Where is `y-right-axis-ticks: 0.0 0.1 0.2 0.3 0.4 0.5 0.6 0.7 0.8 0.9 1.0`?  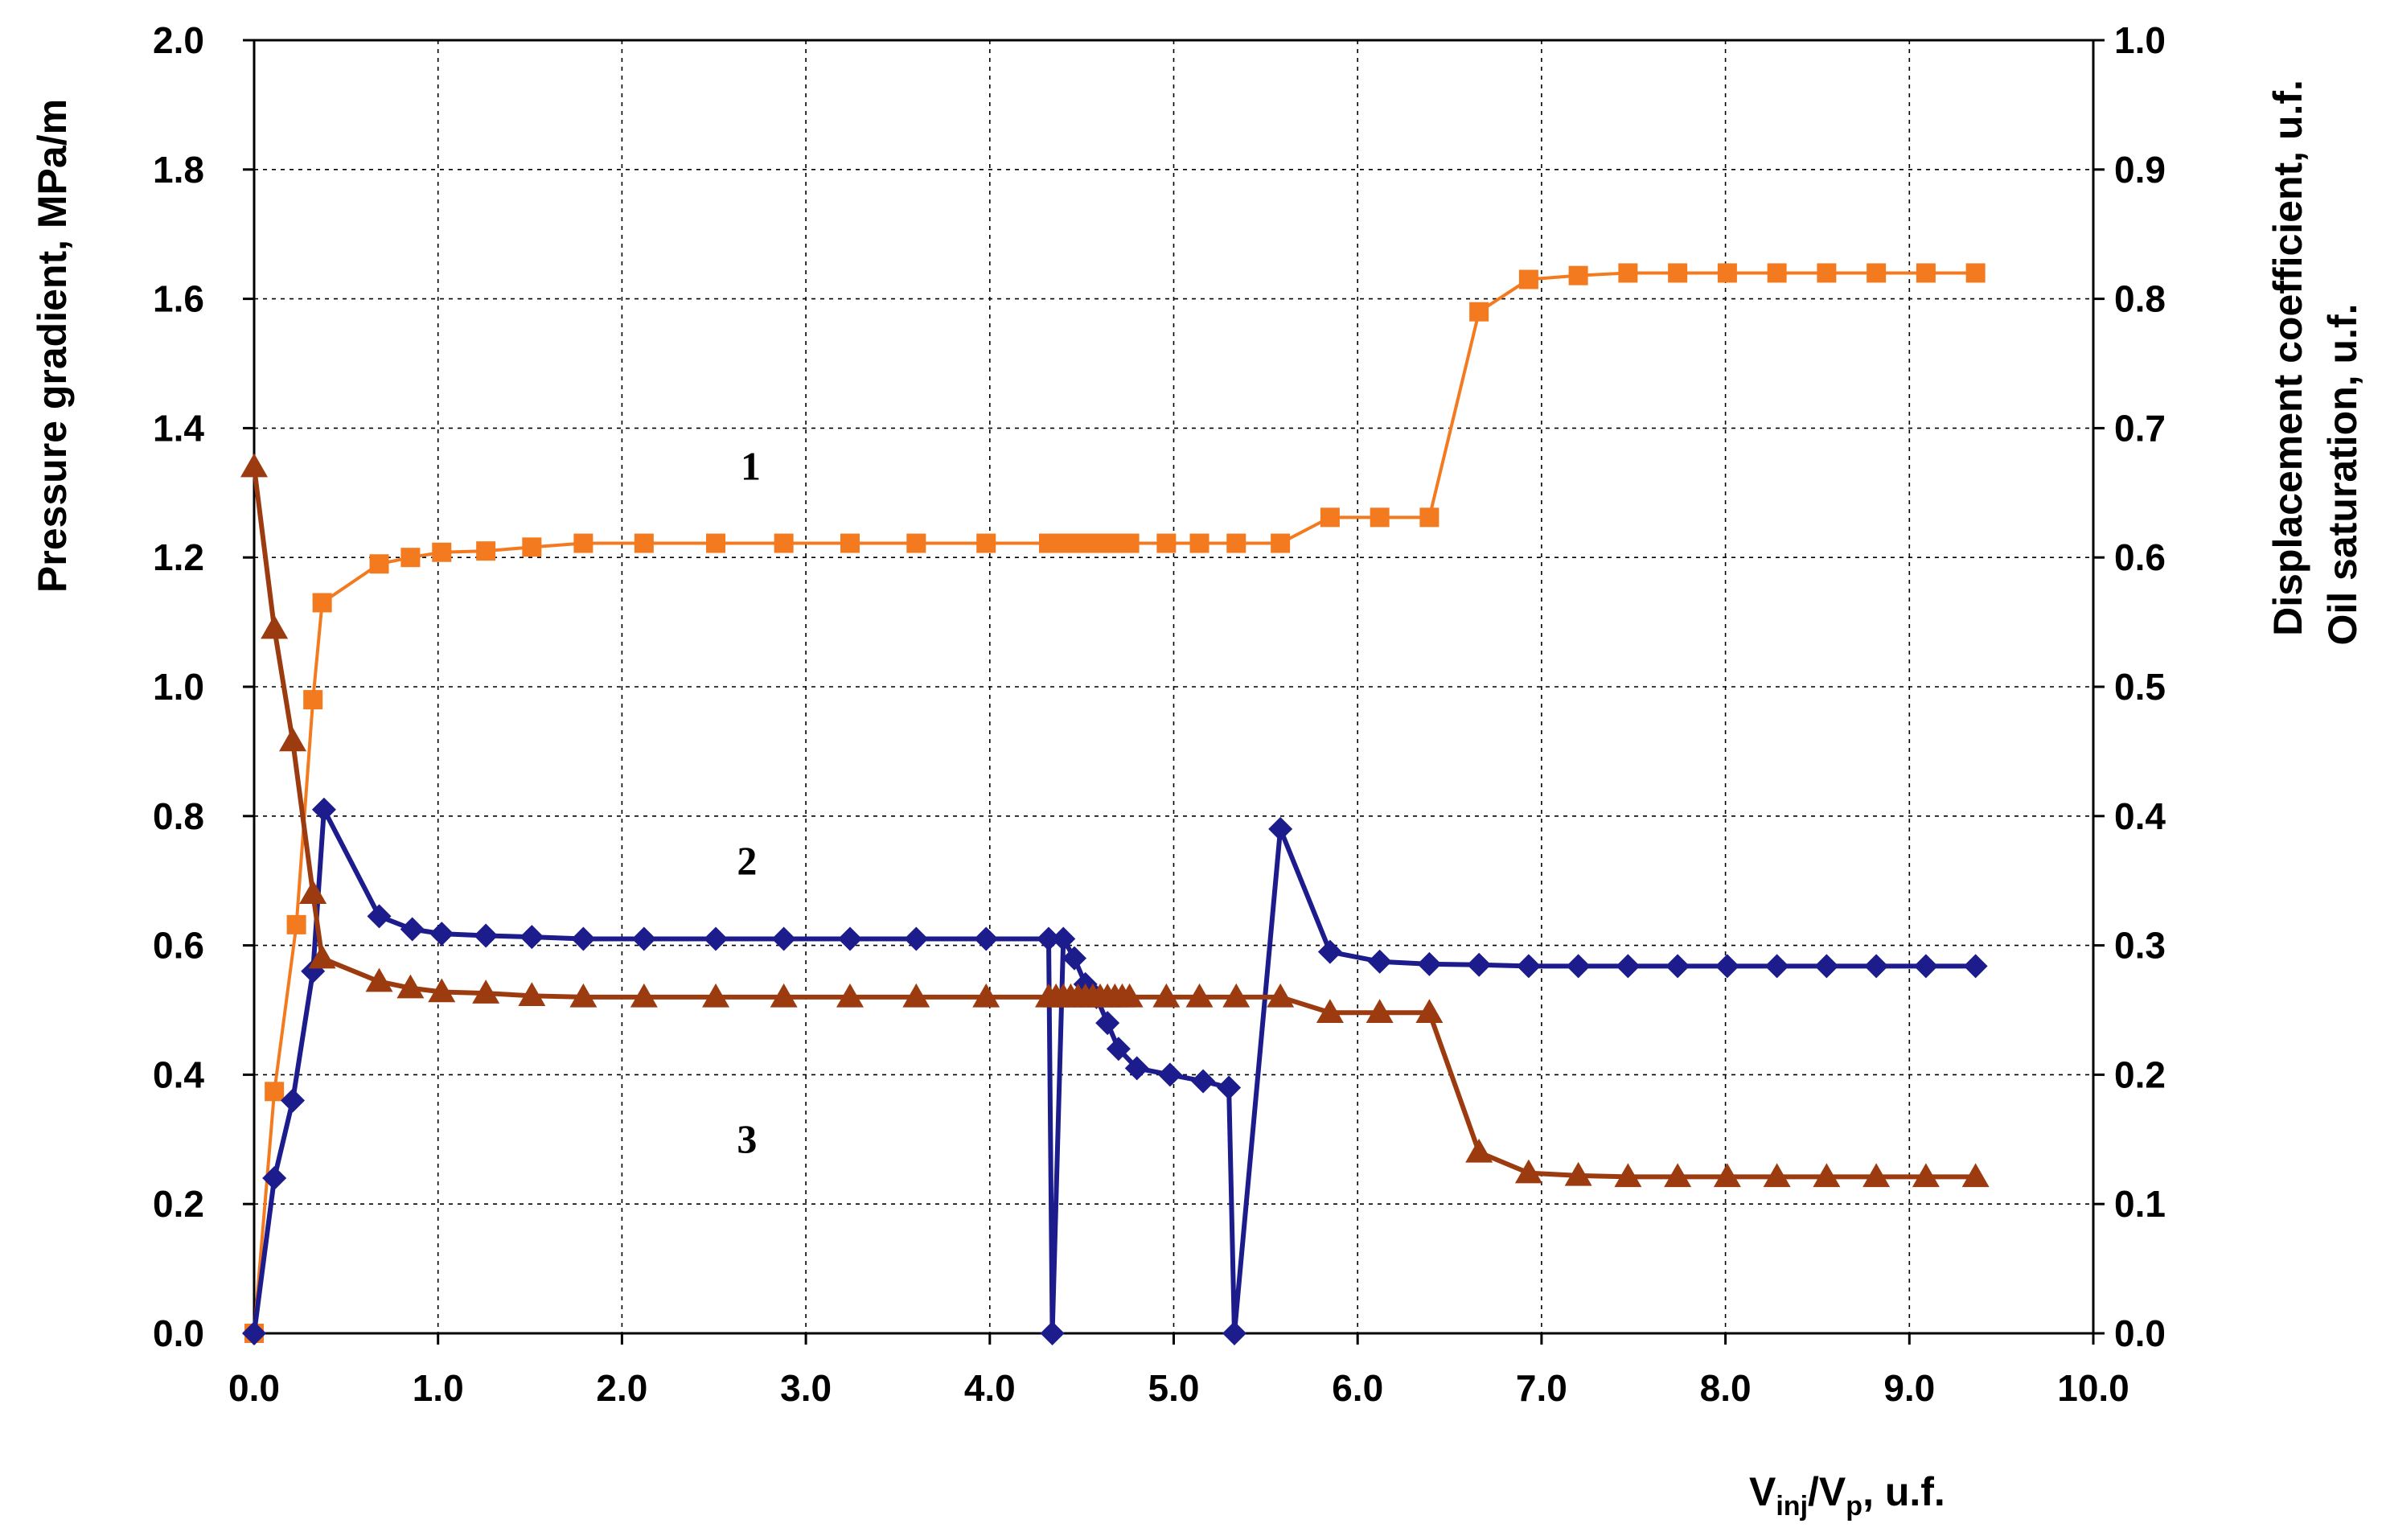 y-right-axis-ticks: 0.0 0.1 0.2 0.3 0.4 0.5 0.6 0.7 0.8 0.9 1.0 is located at coordinates (2129, 686).